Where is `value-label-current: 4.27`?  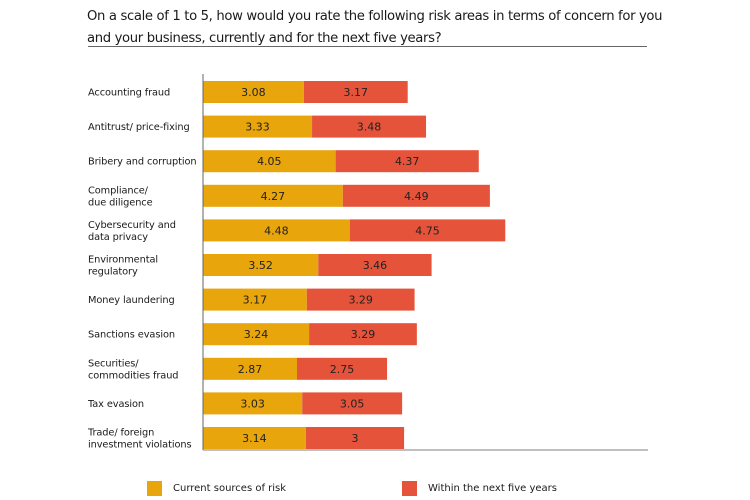 value-label-current: 4.27 is located at coordinates (273, 196).